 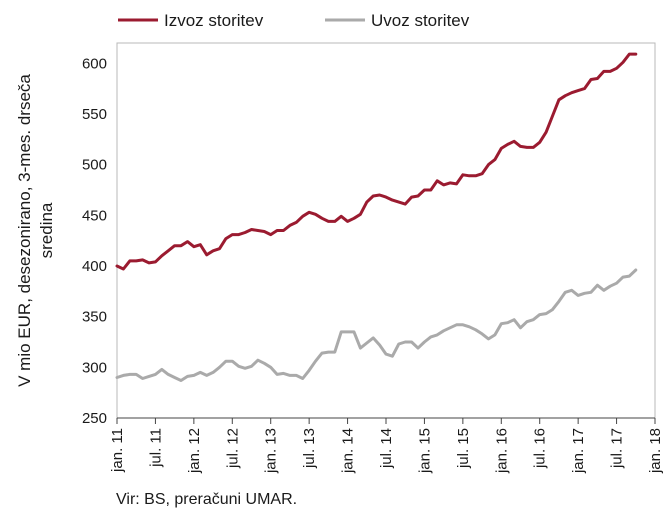 I want to click on y-tick-label: 300, so click(x=94, y=367).